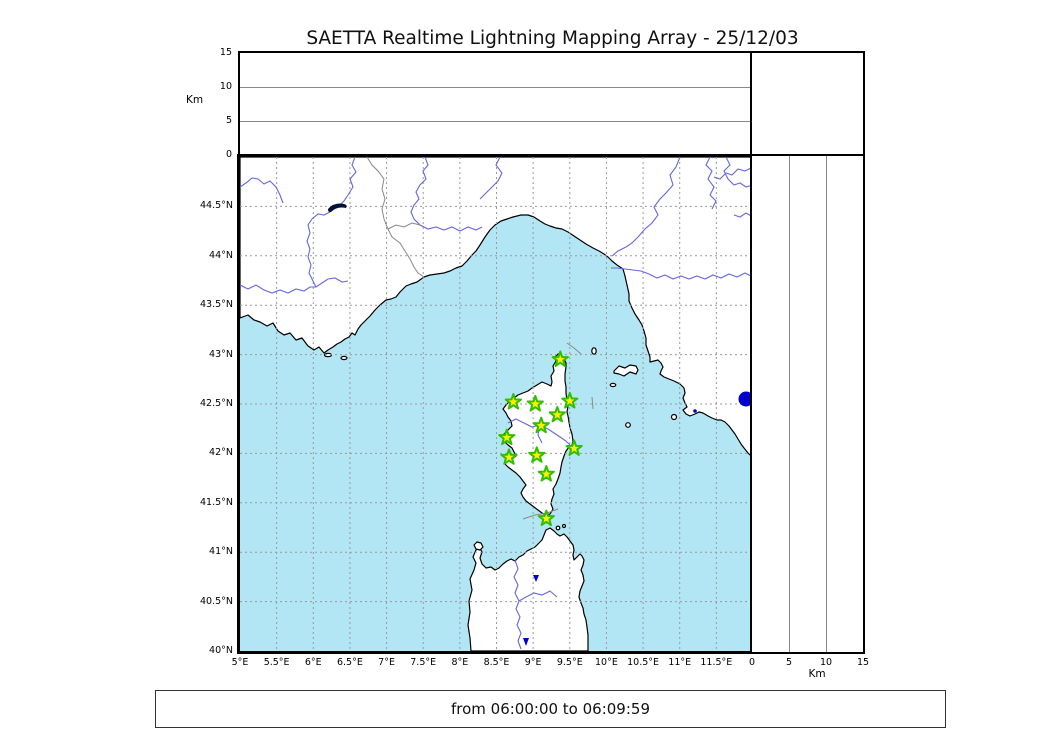  I want to click on lat-tick-label: 43°N, so click(221, 354).